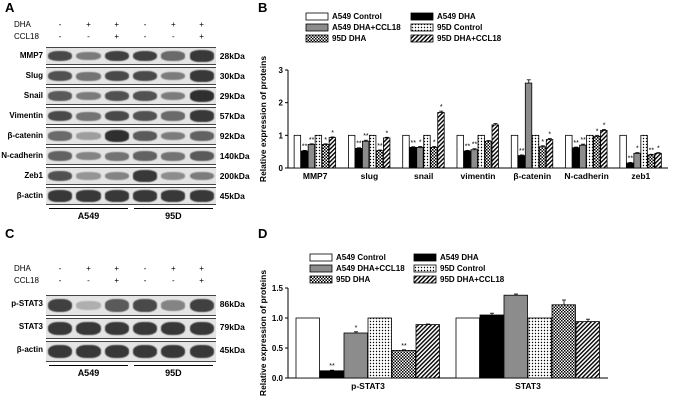 This screenshot has height=400, width=676. Describe the element at coordinates (640, 176) in the screenshot. I see `category-label: zeb1` at that location.